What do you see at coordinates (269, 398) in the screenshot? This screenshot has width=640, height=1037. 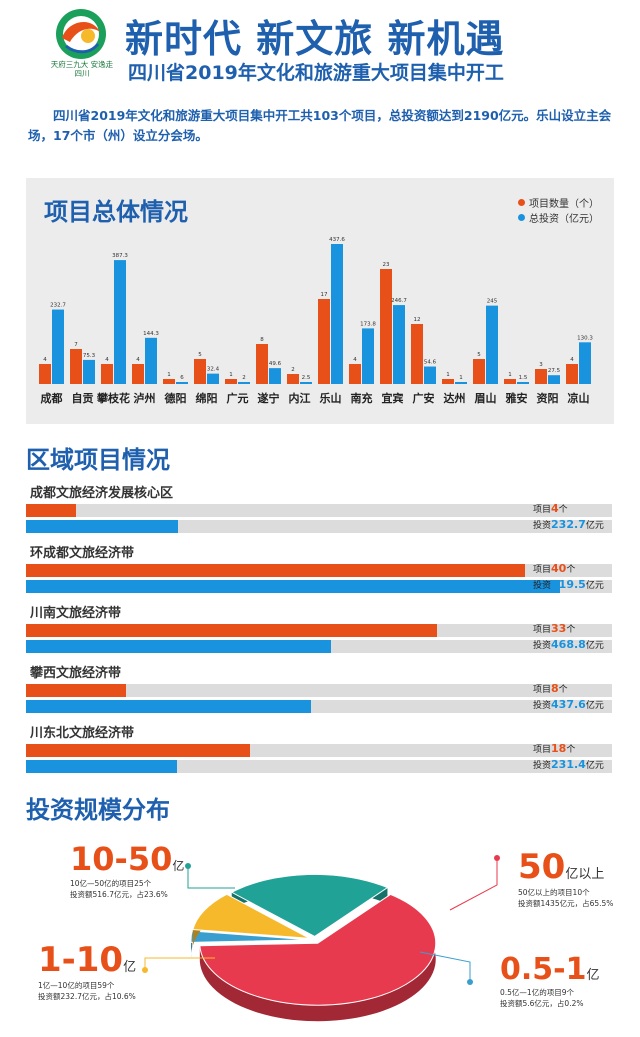 I see `category-label: 遂宁` at bounding box center [269, 398].